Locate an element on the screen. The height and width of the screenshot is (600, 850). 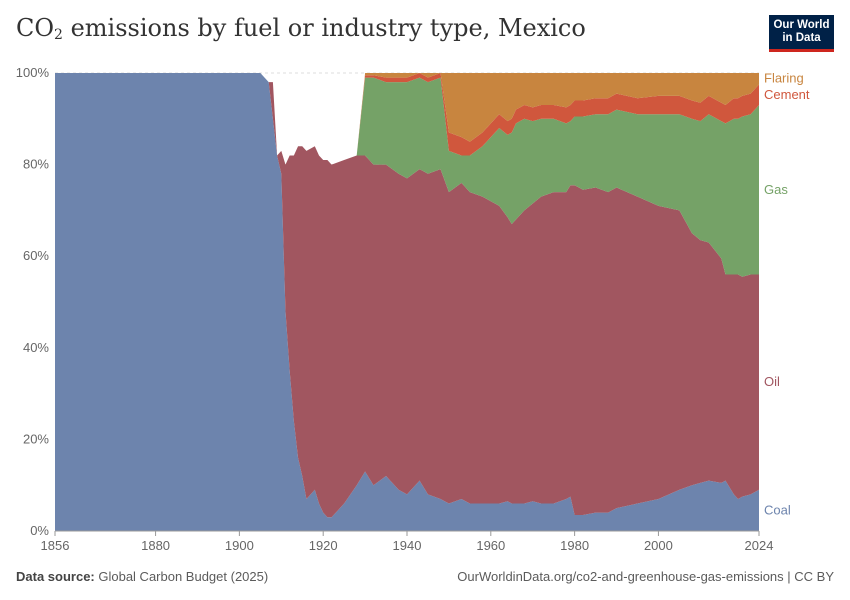
x-axis-ticks: 1856 1880 1900 1920 1940 1960 1980 2000 2024 is located at coordinates (407, 541).